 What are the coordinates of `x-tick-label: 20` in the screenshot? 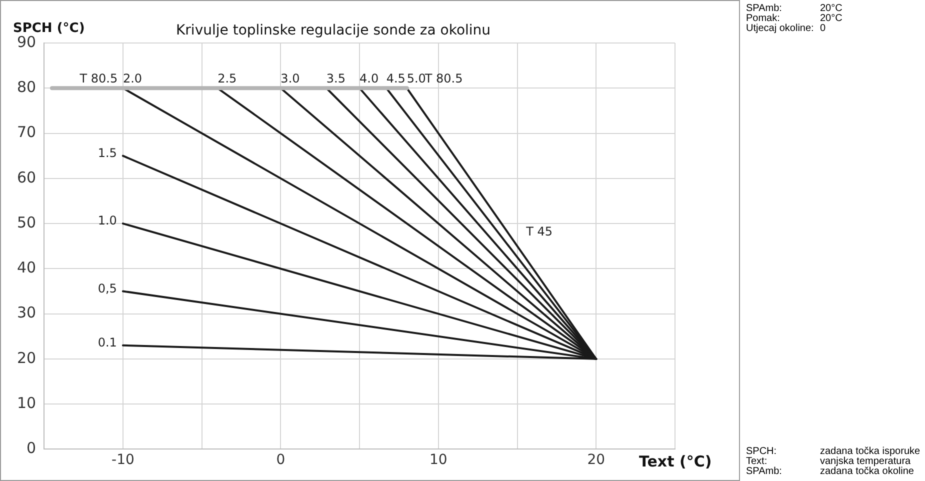 It's located at (596, 460).